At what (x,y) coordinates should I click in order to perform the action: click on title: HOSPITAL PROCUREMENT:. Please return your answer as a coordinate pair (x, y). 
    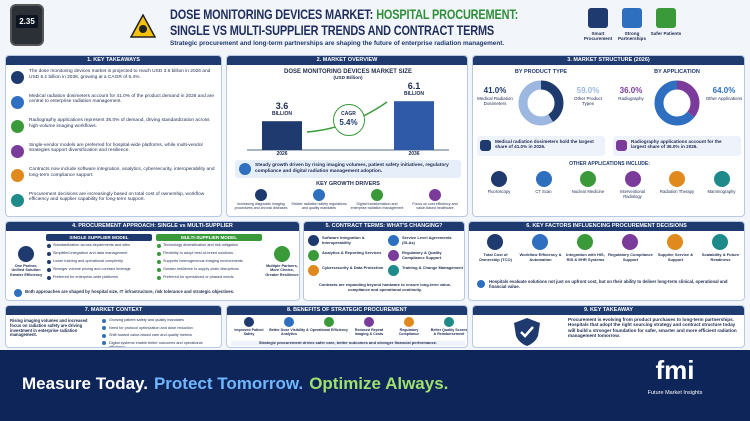
    Looking at the image, I should click on (447, 14).